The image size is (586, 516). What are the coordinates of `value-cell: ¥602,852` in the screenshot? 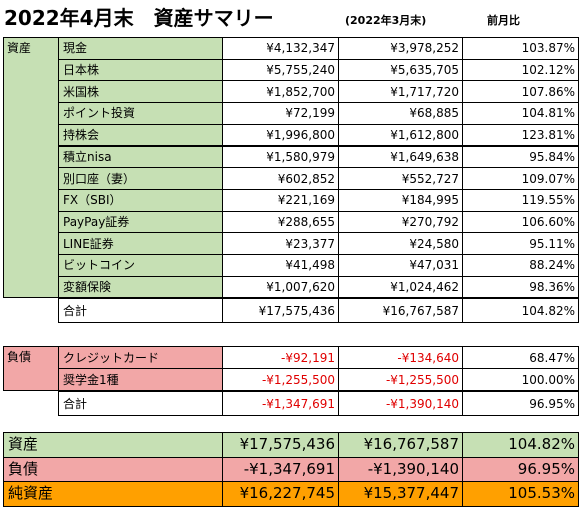 It's located at (280, 178).